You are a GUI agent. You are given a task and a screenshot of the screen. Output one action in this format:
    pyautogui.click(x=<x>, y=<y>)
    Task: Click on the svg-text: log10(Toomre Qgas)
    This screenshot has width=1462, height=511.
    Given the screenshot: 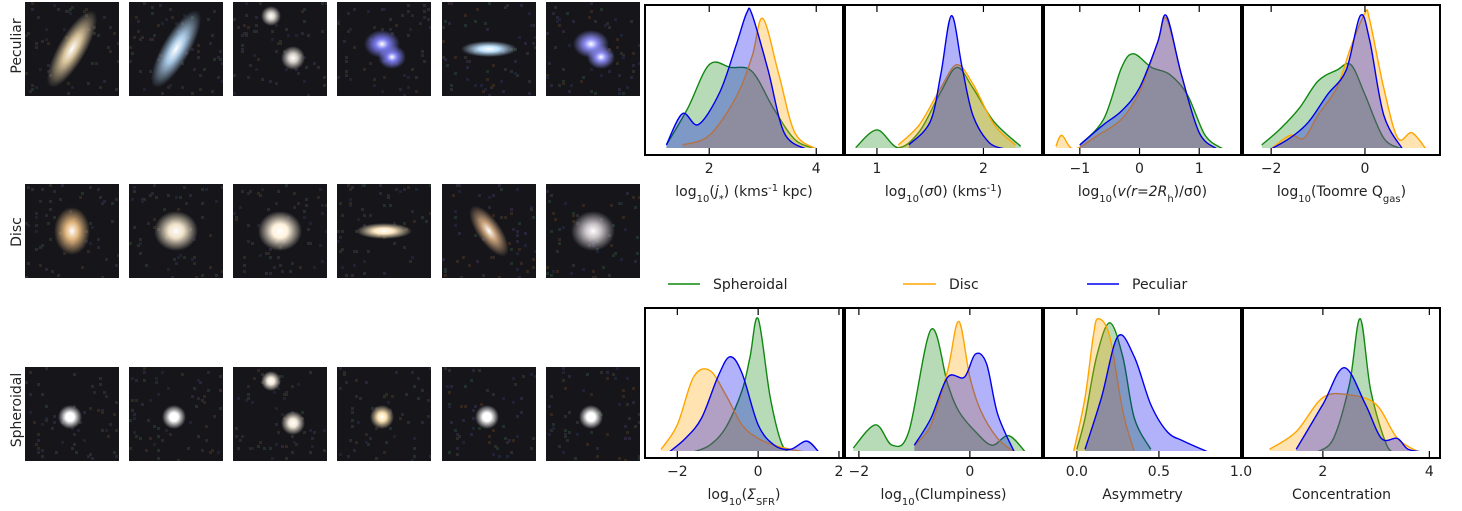 What is the action you would take?
    pyautogui.click(x=1341, y=194)
    